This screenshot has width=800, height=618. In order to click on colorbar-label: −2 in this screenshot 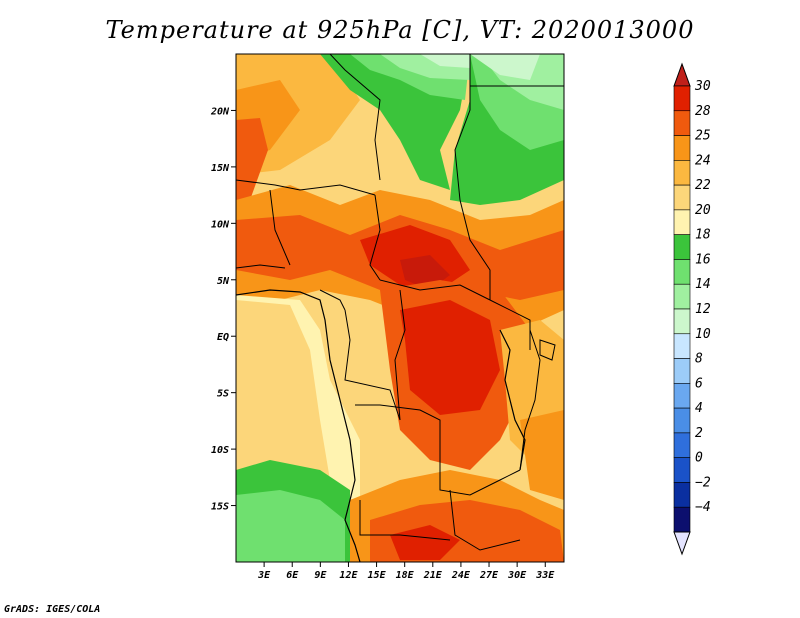, I will do `click(703, 482)`.